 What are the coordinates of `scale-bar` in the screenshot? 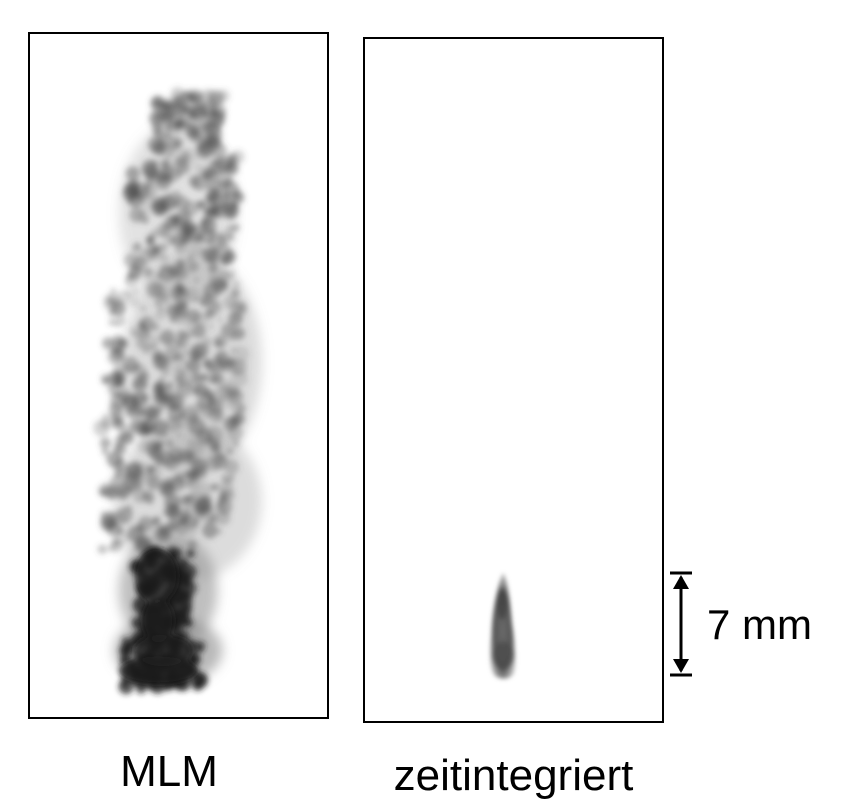 It's located at (684, 625).